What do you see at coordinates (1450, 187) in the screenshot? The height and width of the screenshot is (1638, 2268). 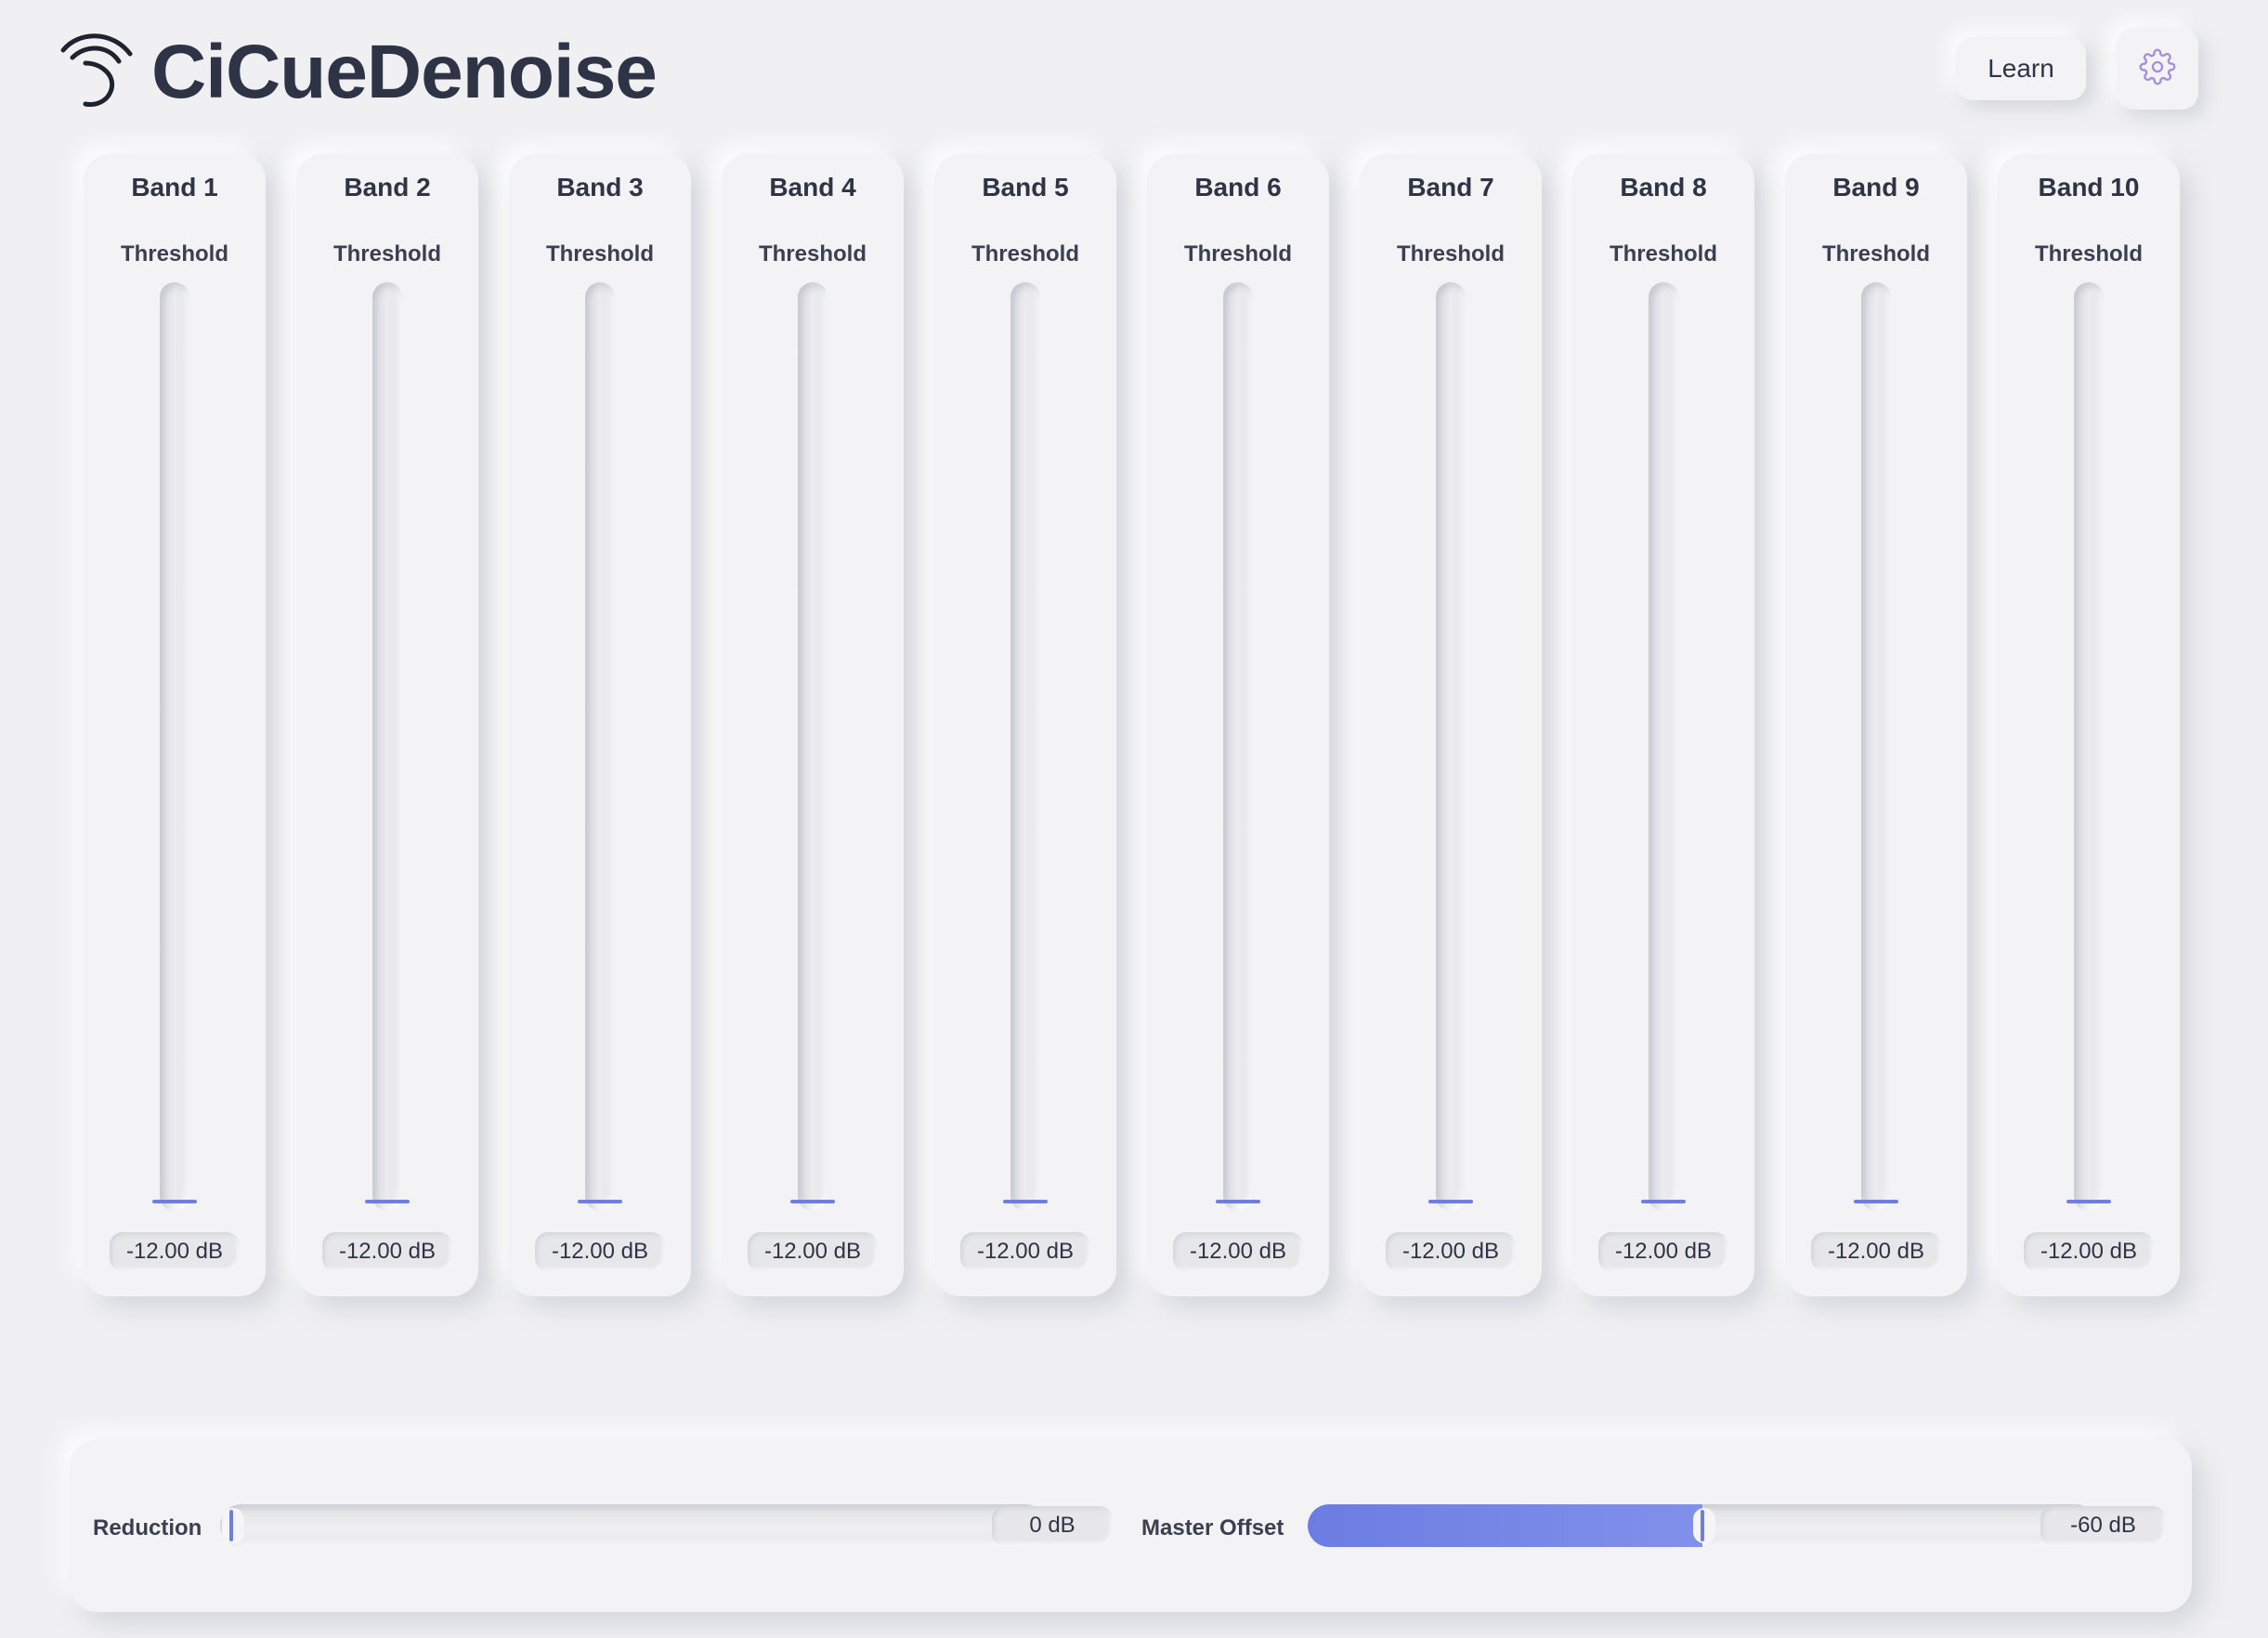 I see `band-title: Band 7` at bounding box center [1450, 187].